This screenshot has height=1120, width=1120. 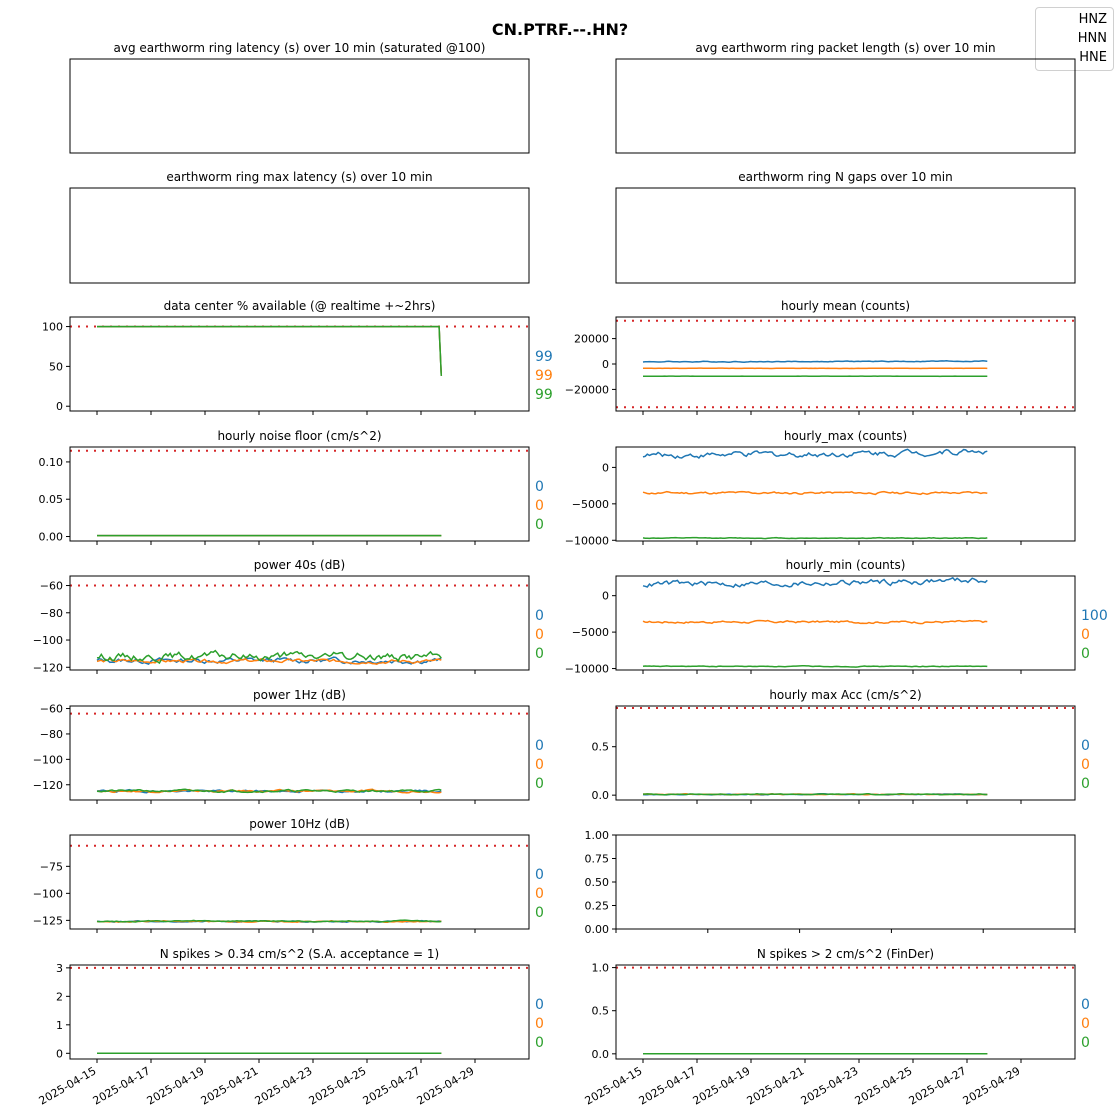 What do you see at coordinates (820, 488) in the screenshot?
I see `subplot-p7: hourly_max (counts) −10000 −5000 0` at bounding box center [820, 488].